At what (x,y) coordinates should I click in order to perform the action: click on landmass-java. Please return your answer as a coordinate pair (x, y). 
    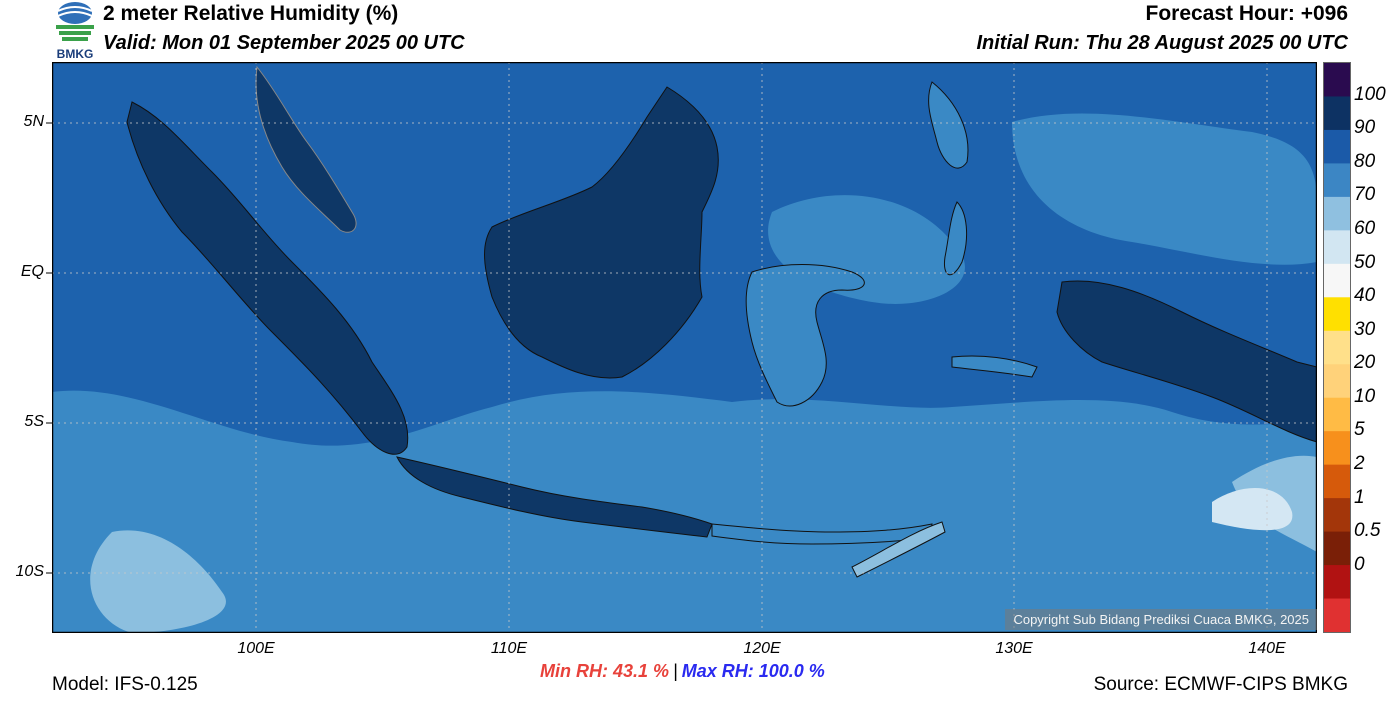
    Looking at the image, I should click on (554, 497).